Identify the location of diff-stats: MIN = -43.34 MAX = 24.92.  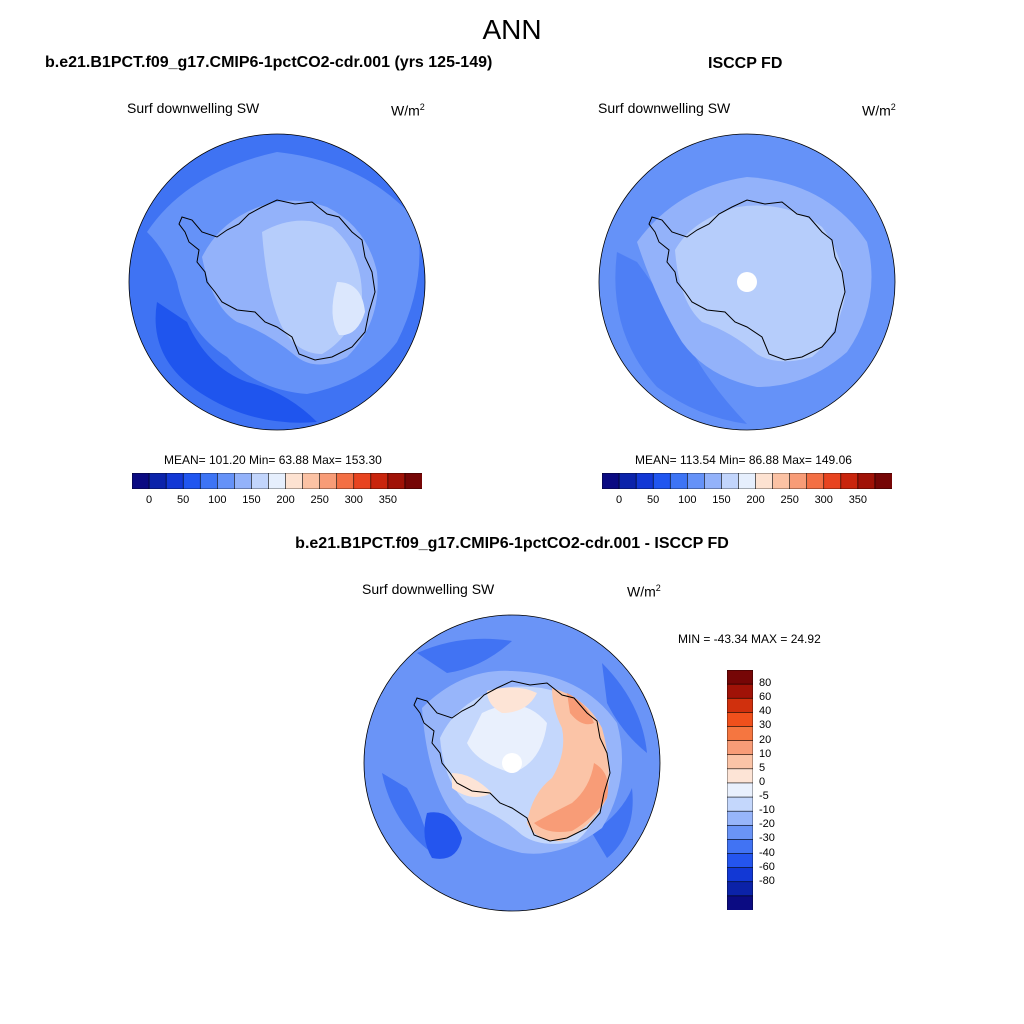
(749, 639).